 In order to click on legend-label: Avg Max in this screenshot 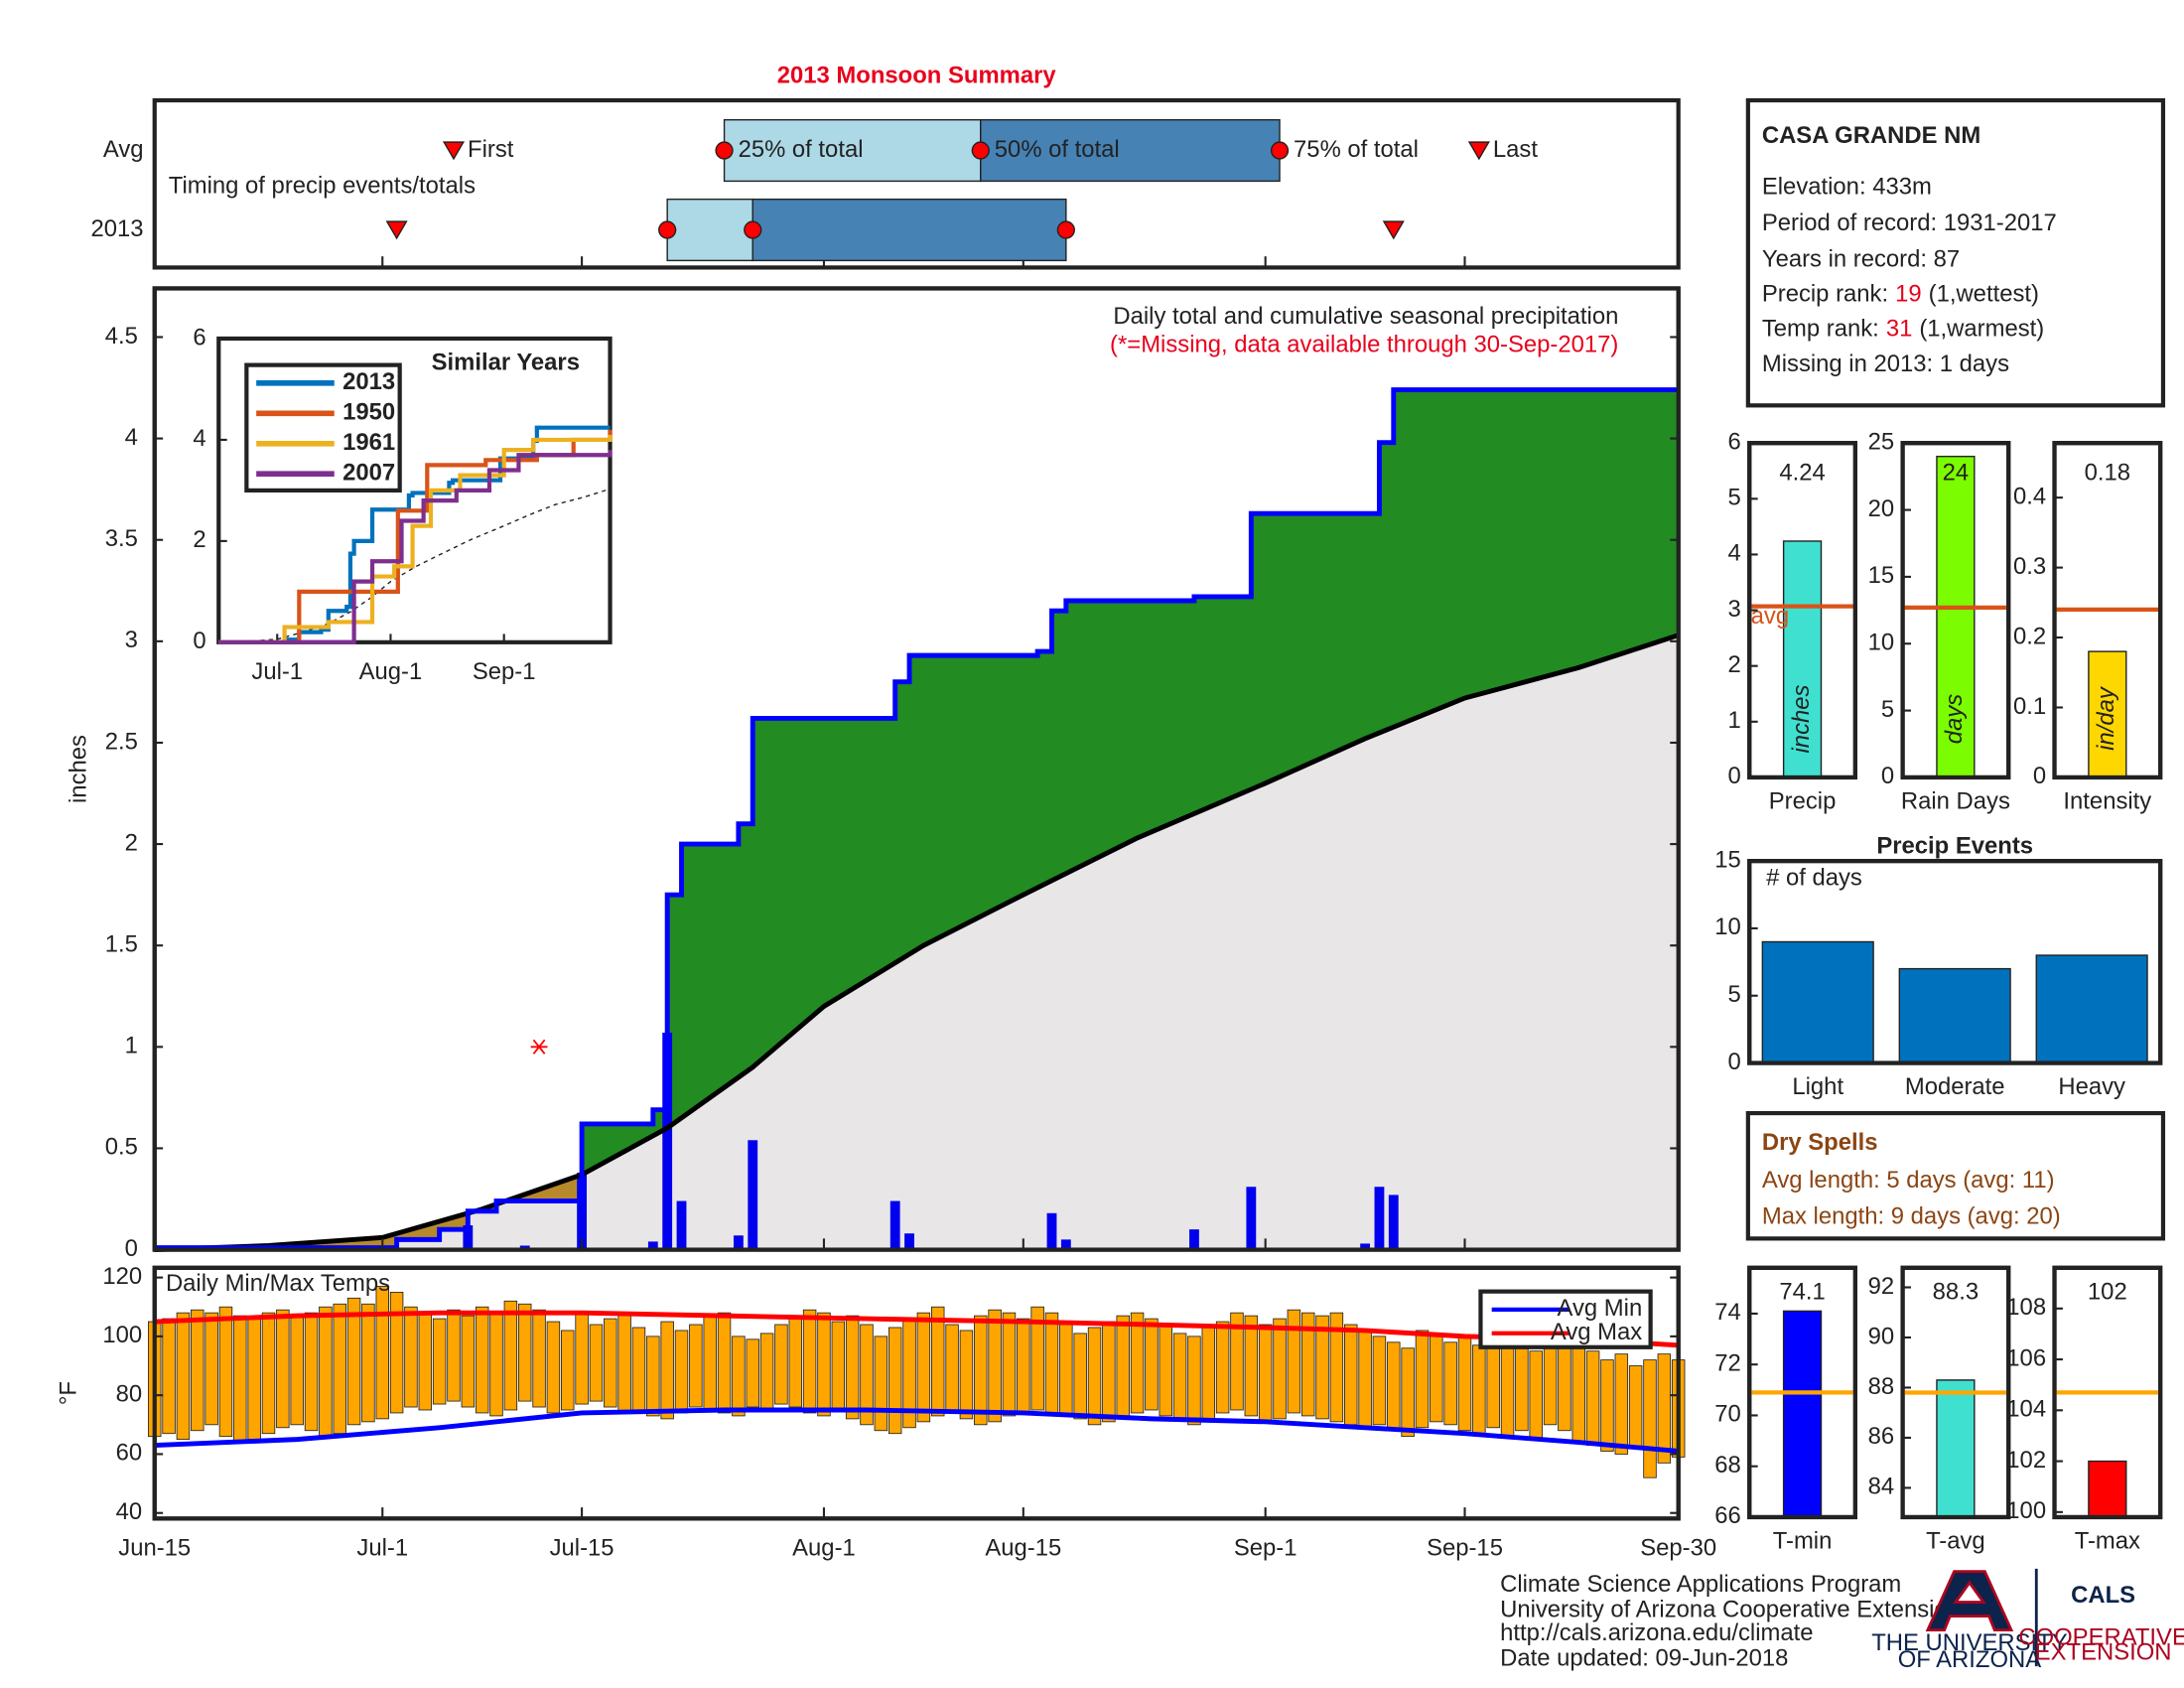, I will do `click(1596, 1332)`.